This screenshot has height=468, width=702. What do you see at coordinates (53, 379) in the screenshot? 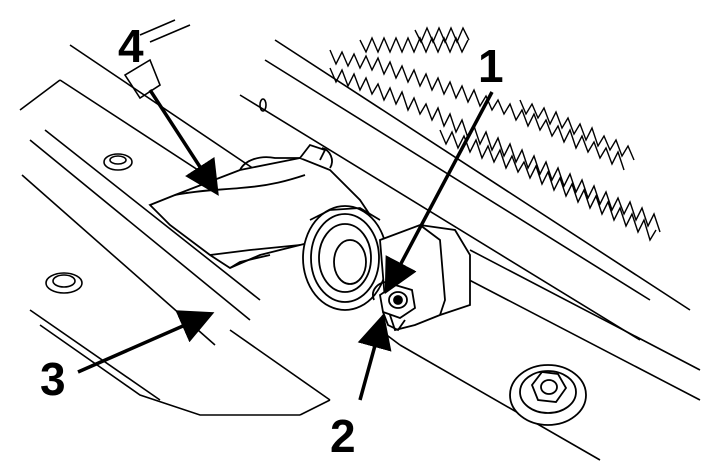
I see `callout-3: 3` at bounding box center [53, 379].